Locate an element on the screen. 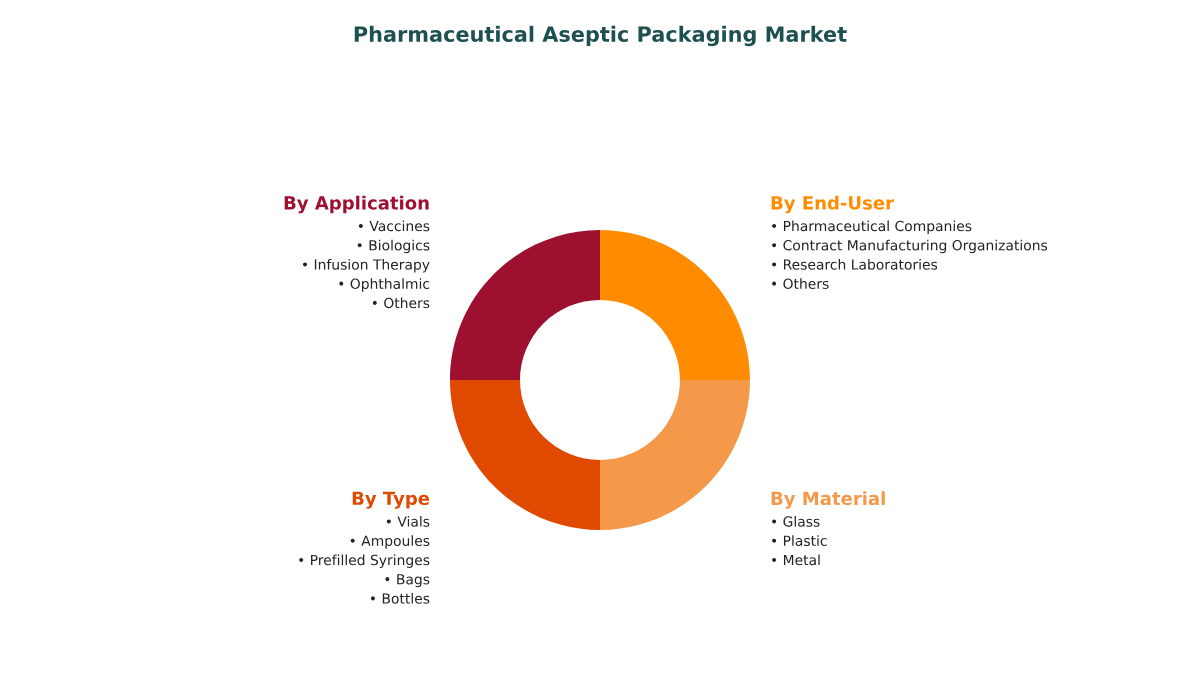  text: • Vials • Ampoules • Prefilled Syringes • Bags • Bottles is located at coordinates (364, 560).